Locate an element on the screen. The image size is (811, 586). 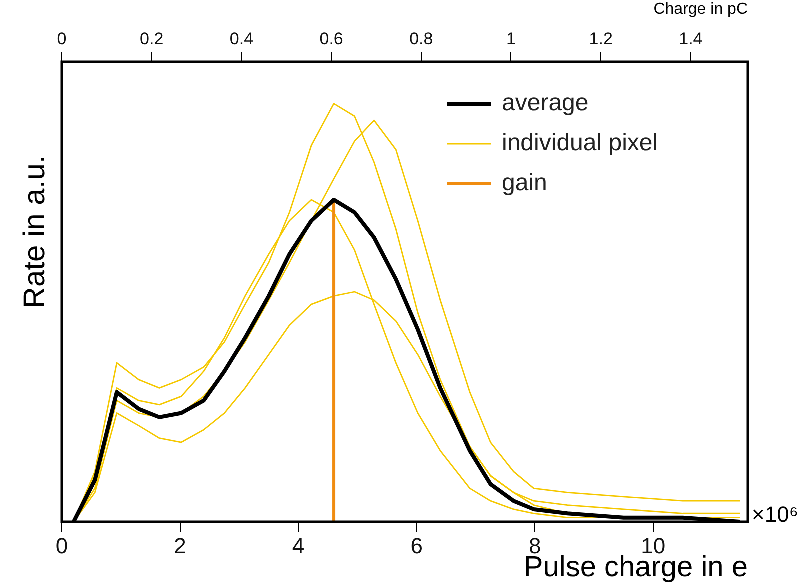
text: ×10⁶ is located at coordinates (775, 515).